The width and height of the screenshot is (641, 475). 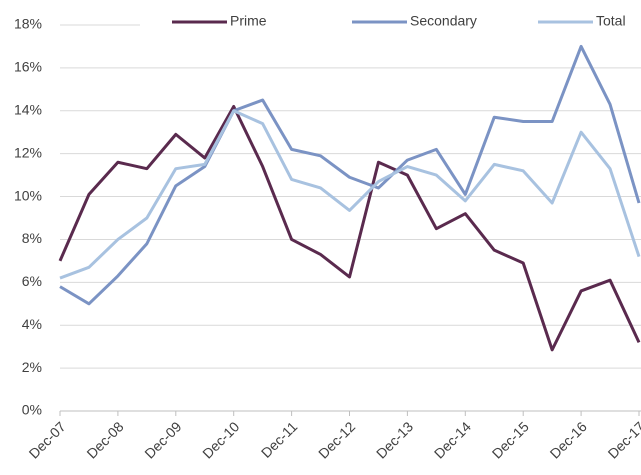 What do you see at coordinates (28, 67) in the screenshot?
I see `y-tick-label: 16%` at bounding box center [28, 67].